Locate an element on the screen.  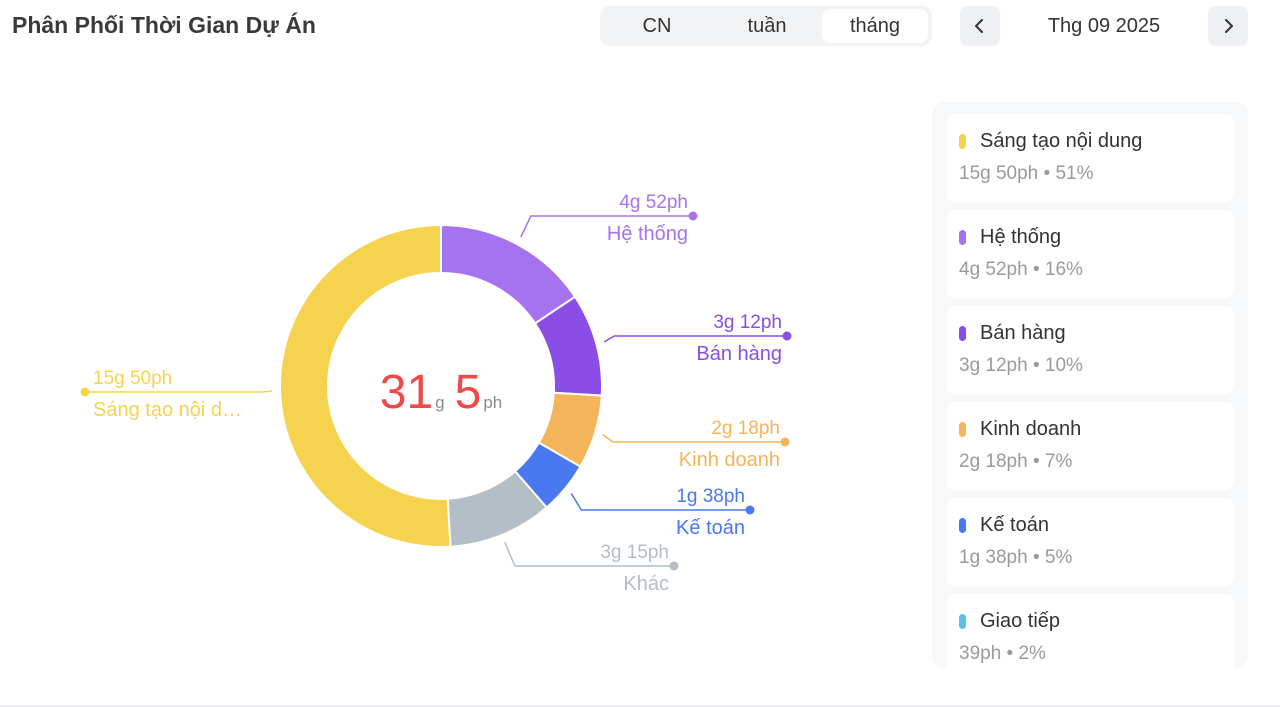
legend-item: Hệ thống 4g 52ph • 16% is located at coordinates (1090, 254).